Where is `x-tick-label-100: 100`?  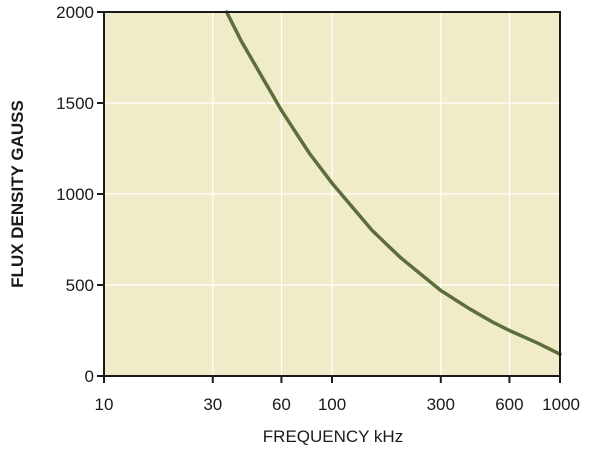 x-tick-label-100: 100 is located at coordinates (332, 404).